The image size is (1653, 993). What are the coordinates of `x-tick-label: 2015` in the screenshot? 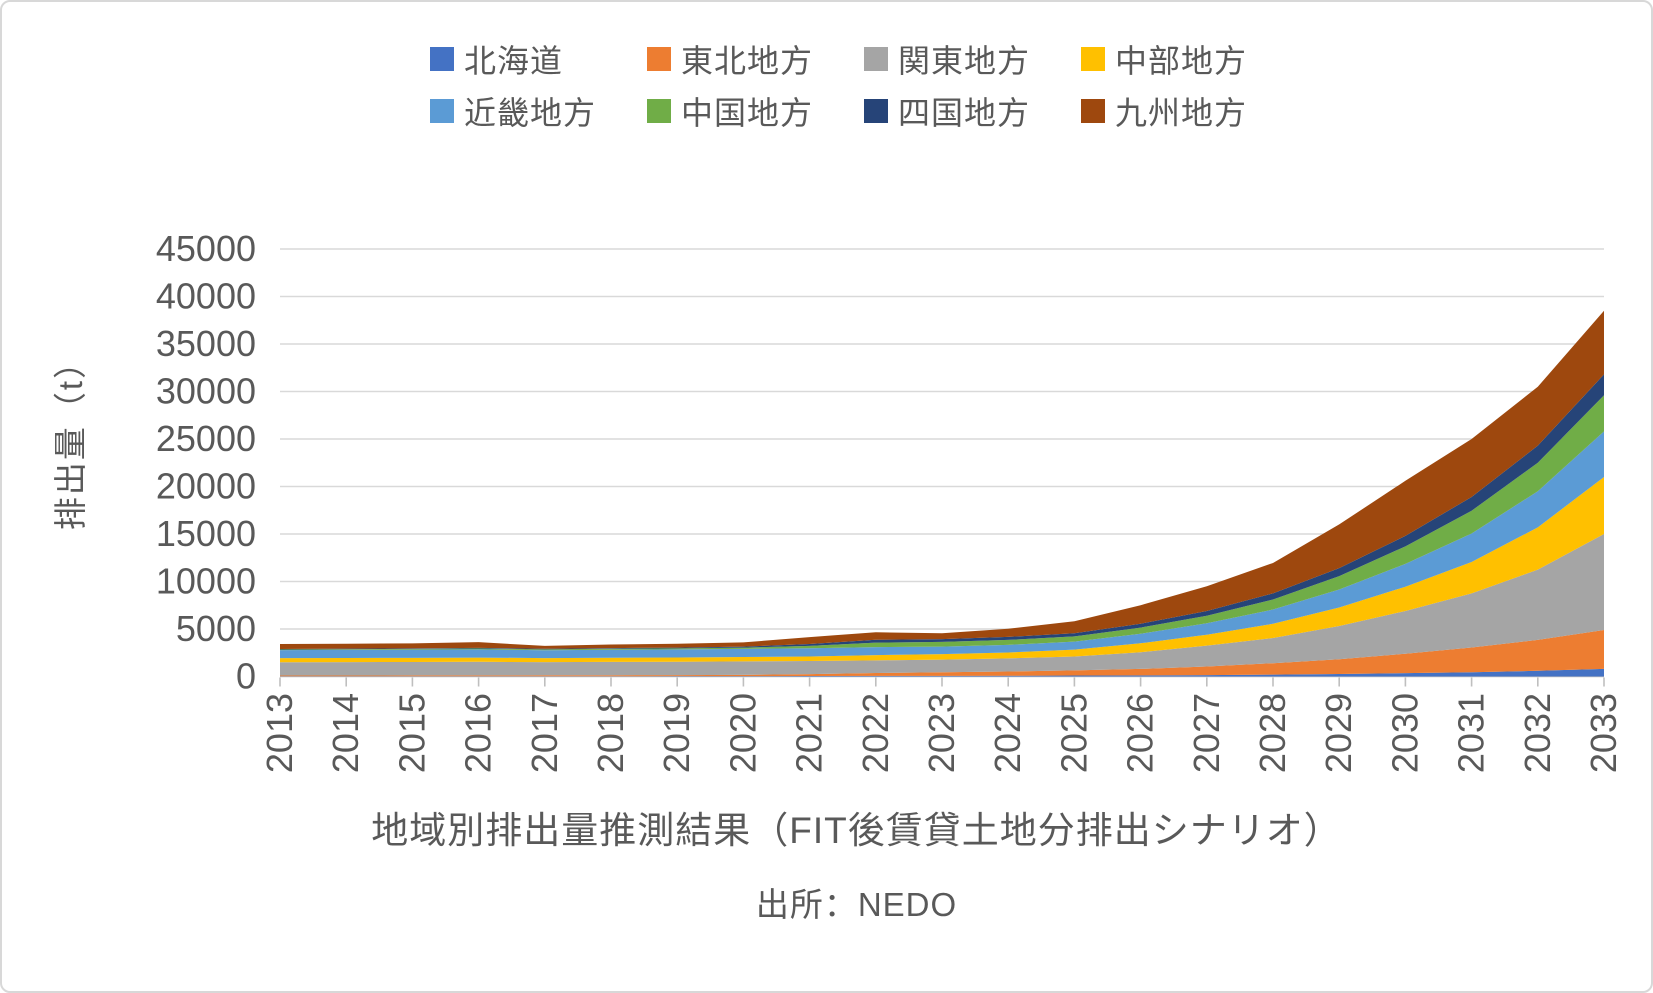 It's located at (411, 733).